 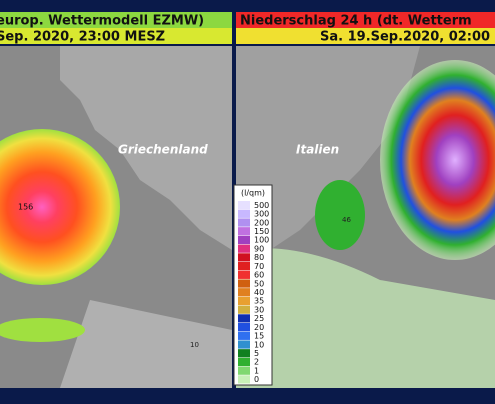 I want to click on legend-label: 500, so click(x=261, y=205).